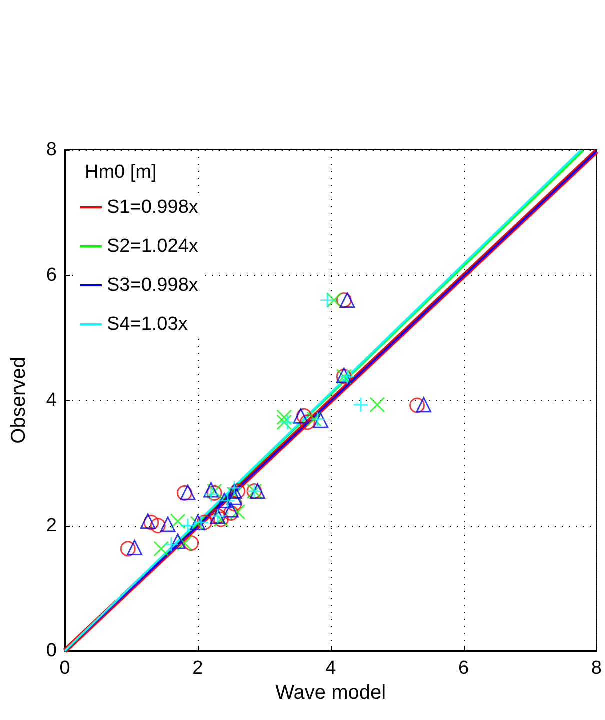 The width and height of the screenshot is (605, 720). Describe the element at coordinates (121, 172) in the screenshot. I see `legend-title: Hm0 [m]` at that location.